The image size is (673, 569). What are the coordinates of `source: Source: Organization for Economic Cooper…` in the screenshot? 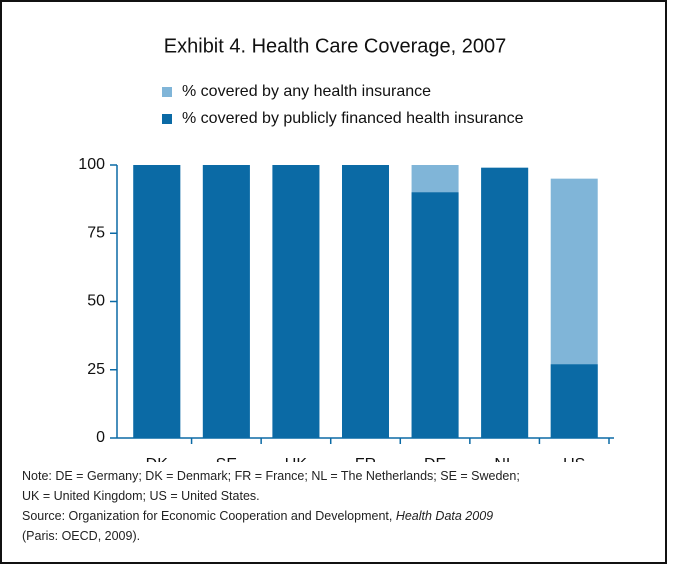 It's located at (257, 516).